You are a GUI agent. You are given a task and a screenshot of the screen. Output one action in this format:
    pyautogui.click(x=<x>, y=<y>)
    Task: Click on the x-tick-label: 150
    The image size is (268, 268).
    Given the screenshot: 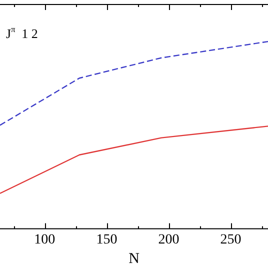 What is the action you would take?
    pyautogui.click(x=107, y=240)
    